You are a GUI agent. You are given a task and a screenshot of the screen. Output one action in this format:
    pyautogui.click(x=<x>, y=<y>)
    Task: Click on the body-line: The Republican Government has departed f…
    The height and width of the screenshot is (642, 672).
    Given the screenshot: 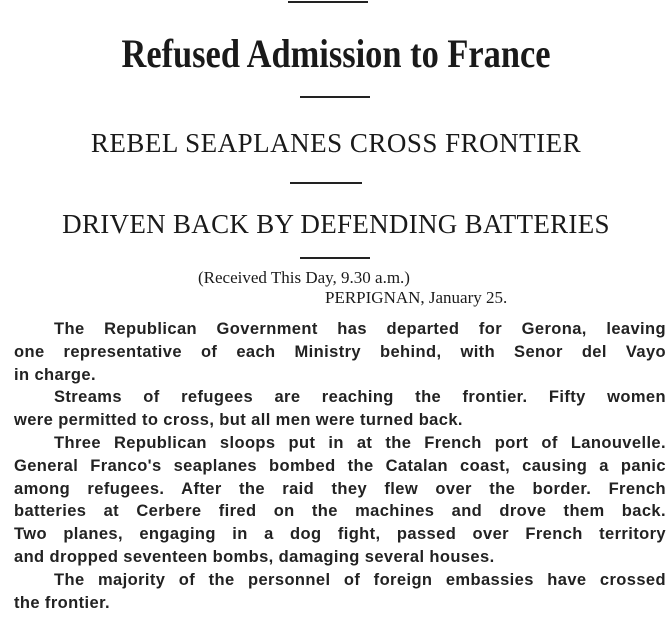 What is the action you would take?
    pyautogui.click(x=360, y=329)
    